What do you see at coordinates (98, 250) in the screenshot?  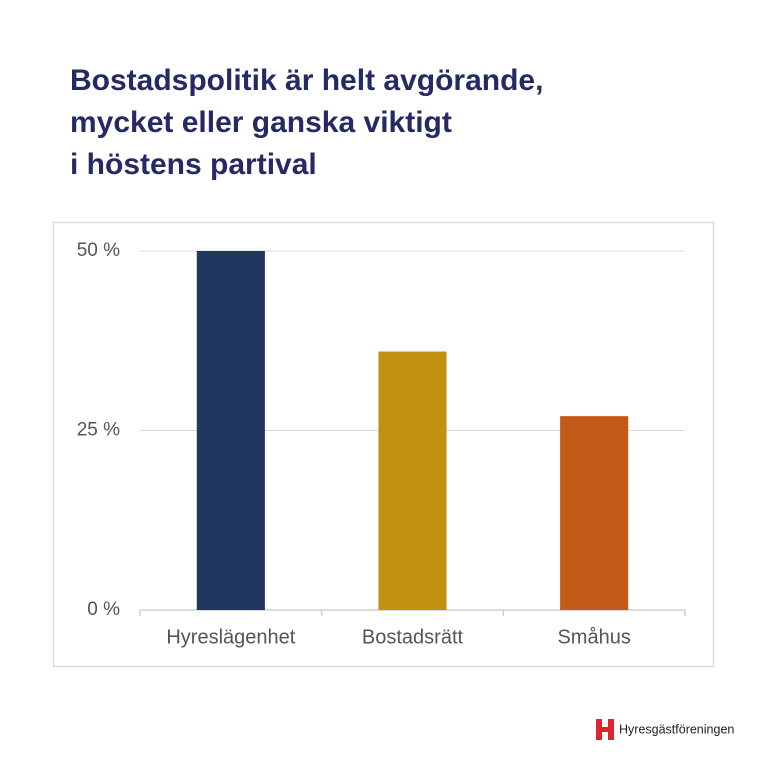 I see `y-tick-label: 50 %` at bounding box center [98, 250].